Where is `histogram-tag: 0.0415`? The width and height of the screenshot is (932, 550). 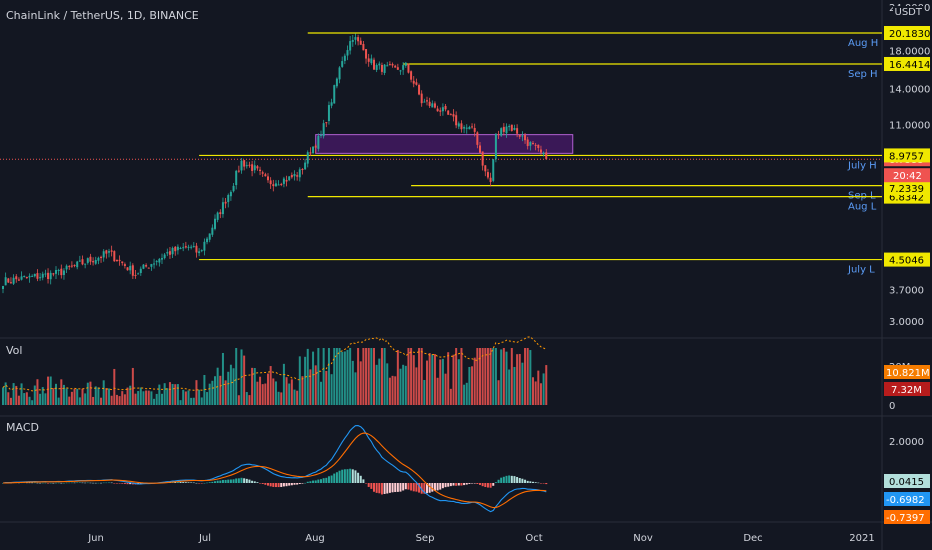 histogram-tag: 0.0415 is located at coordinates (906, 482).